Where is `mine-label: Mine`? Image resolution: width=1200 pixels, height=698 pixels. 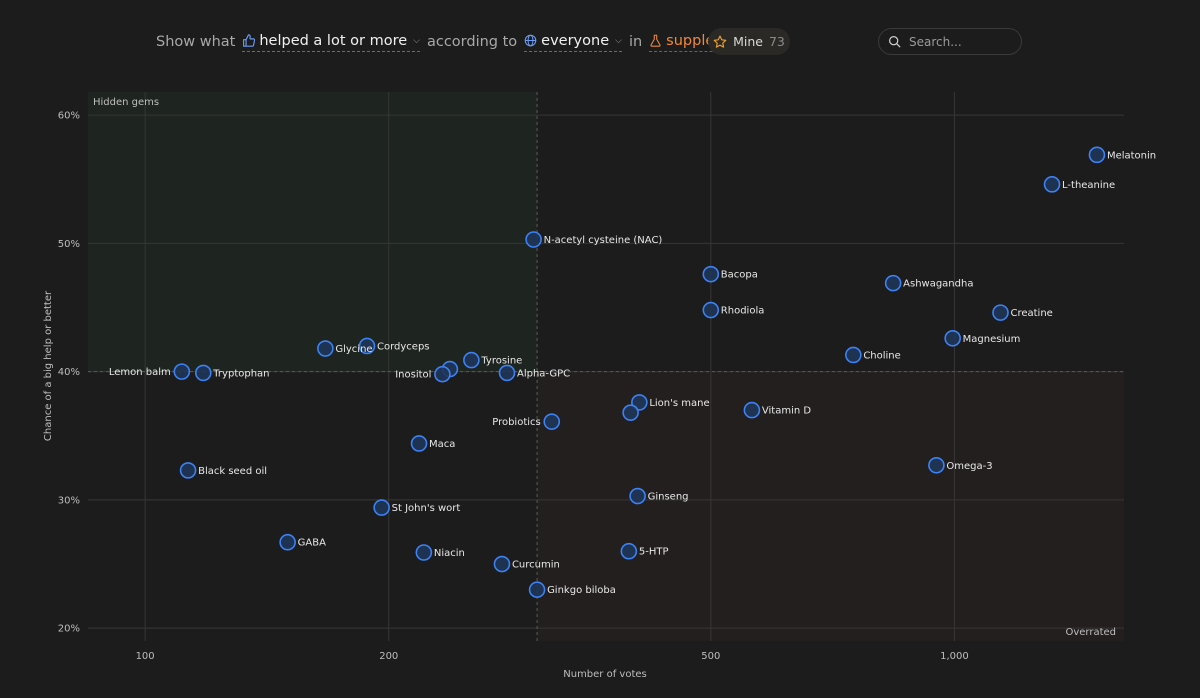
mine-label: Mine is located at coordinates (748, 41).